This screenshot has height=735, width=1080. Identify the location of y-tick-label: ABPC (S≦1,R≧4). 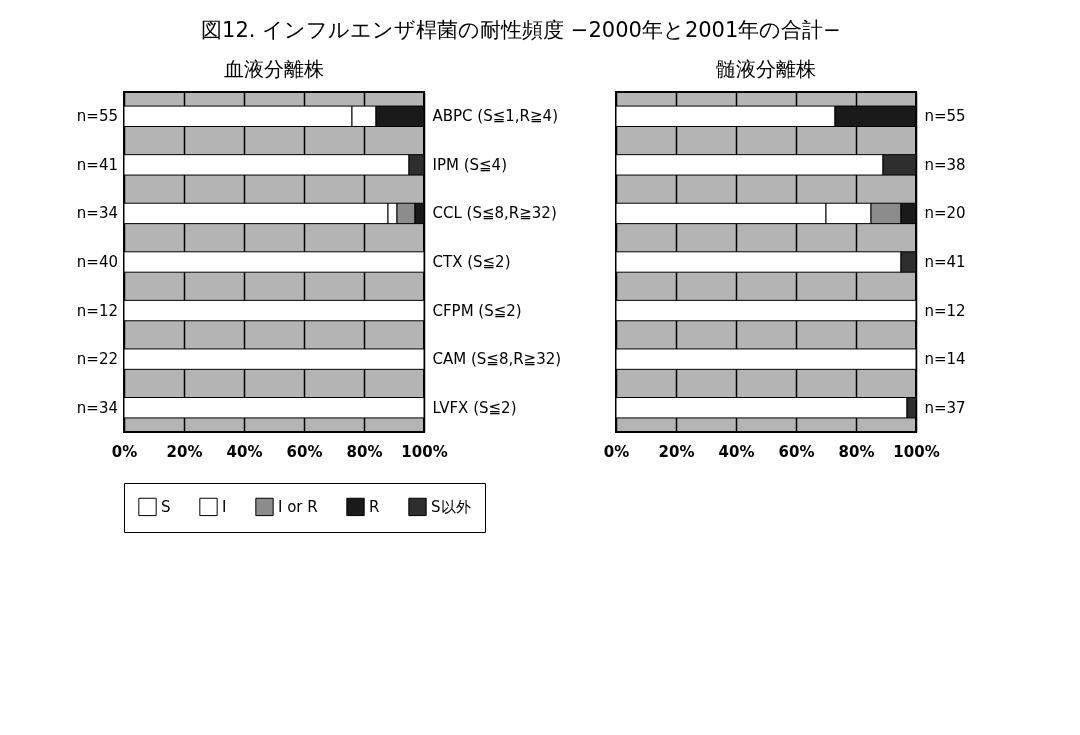
(495, 116).